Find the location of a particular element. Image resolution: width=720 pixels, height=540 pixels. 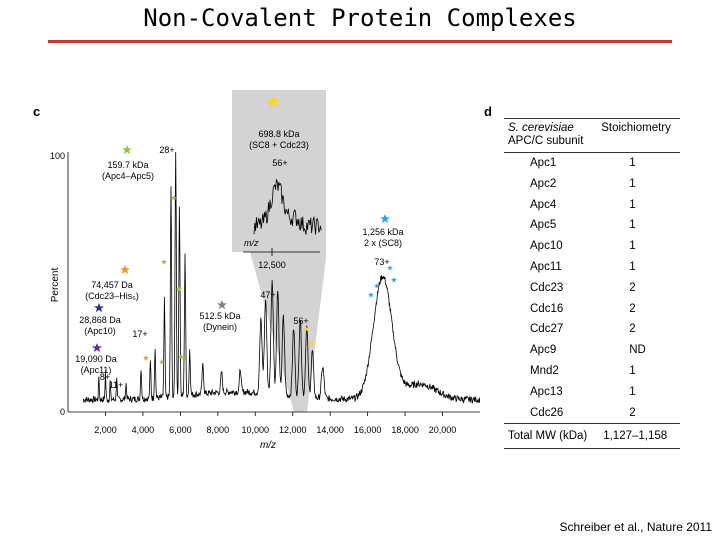

table-row: Apc10 1 is located at coordinates (592, 246).